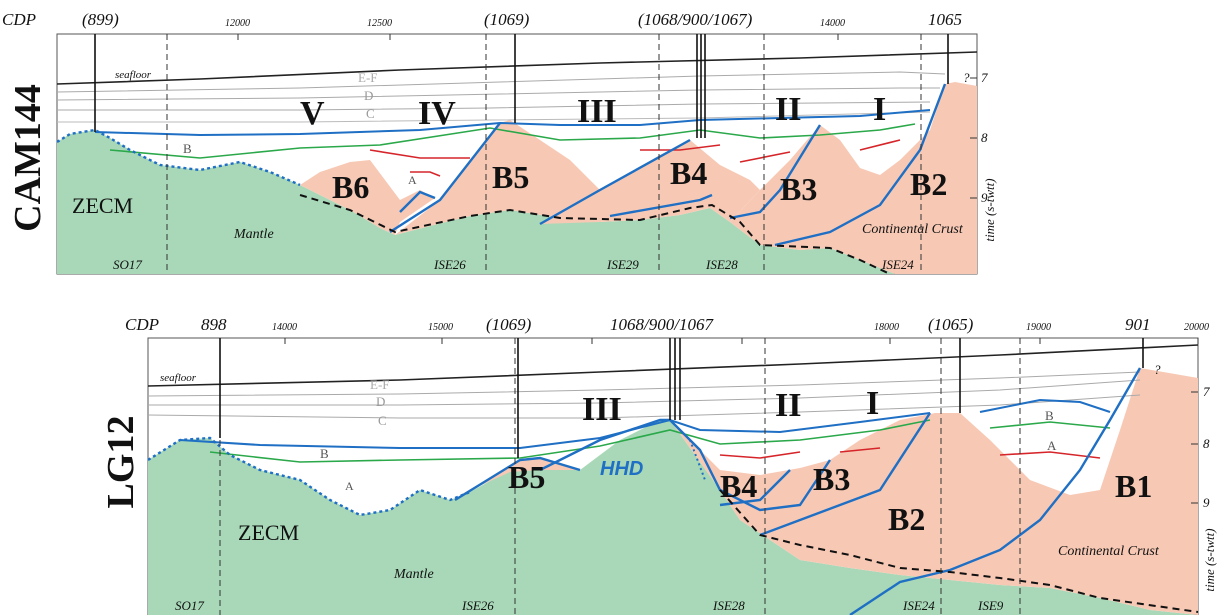 The image size is (1222, 615). Describe the element at coordinates (368, 77) in the screenshot. I see `top-layer-ef: E-F` at that location.